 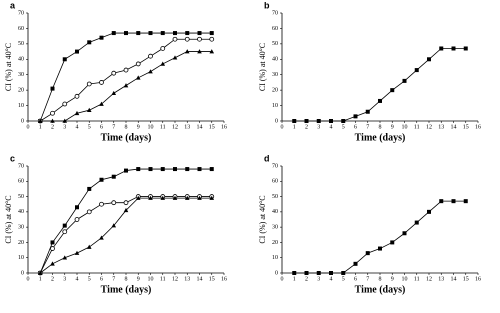 What do you see at coordinates (441, 127) in the screenshot?
I see `x-tick-label: 13` at bounding box center [441, 127].